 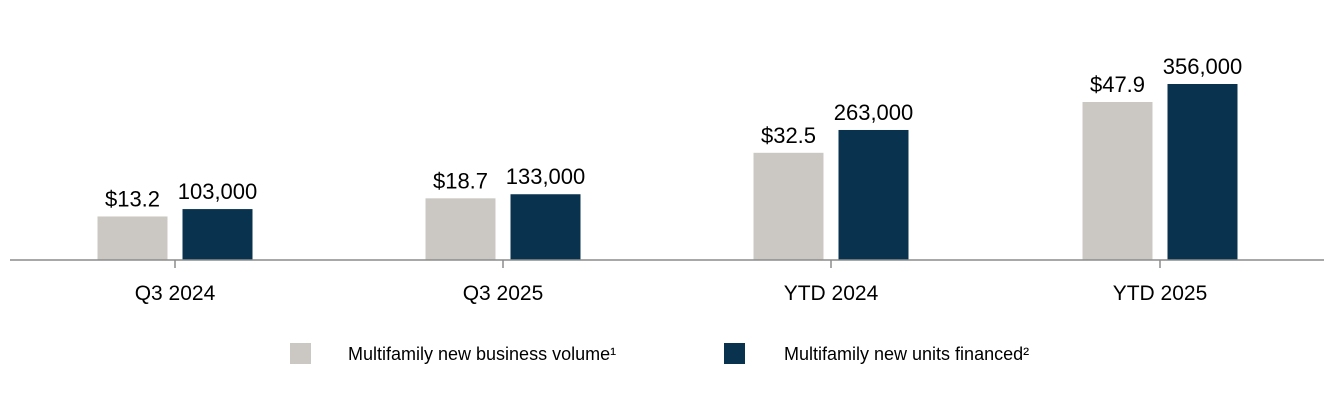 I want to click on legend-label-units: Multifamily new units financed², so click(x=906, y=354).